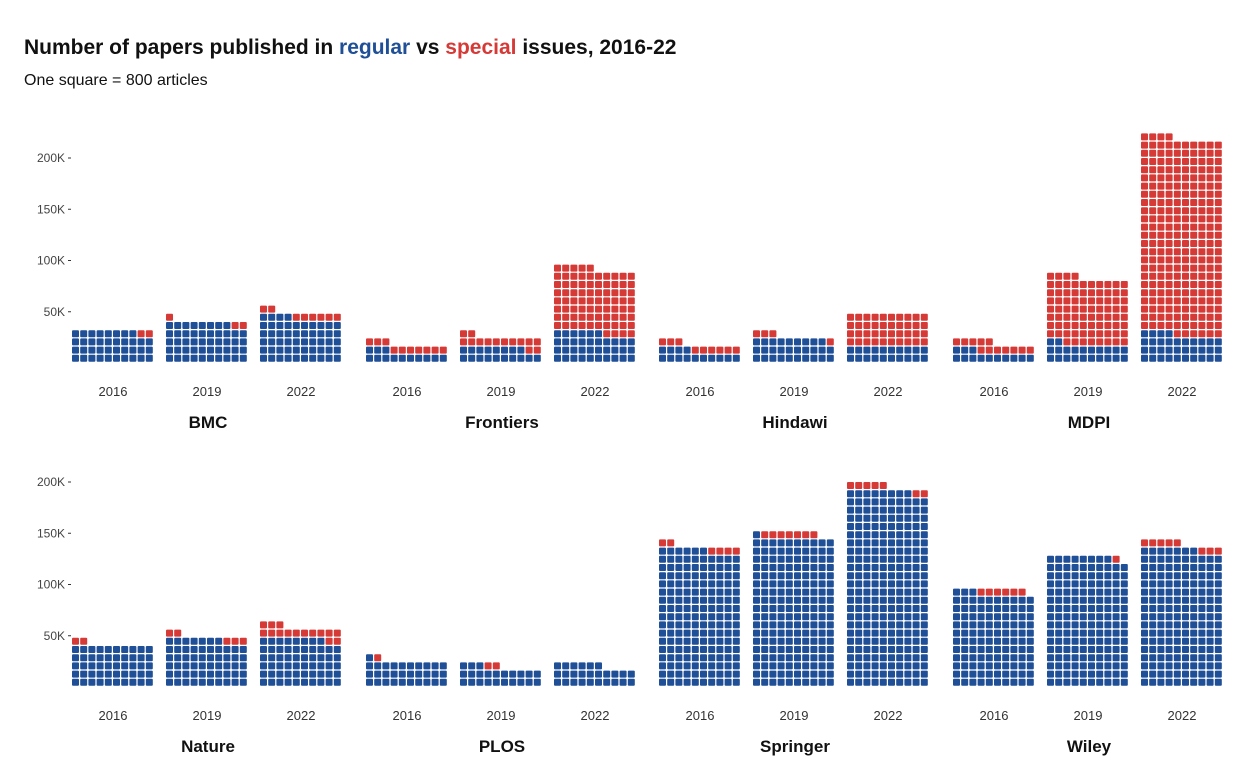 This screenshot has width=1254, height=766. What do you see at coordinates (596, 47) in the screenshot?
I see `title-suffix: issues, 2016-22` at bounding box center [596, 47].